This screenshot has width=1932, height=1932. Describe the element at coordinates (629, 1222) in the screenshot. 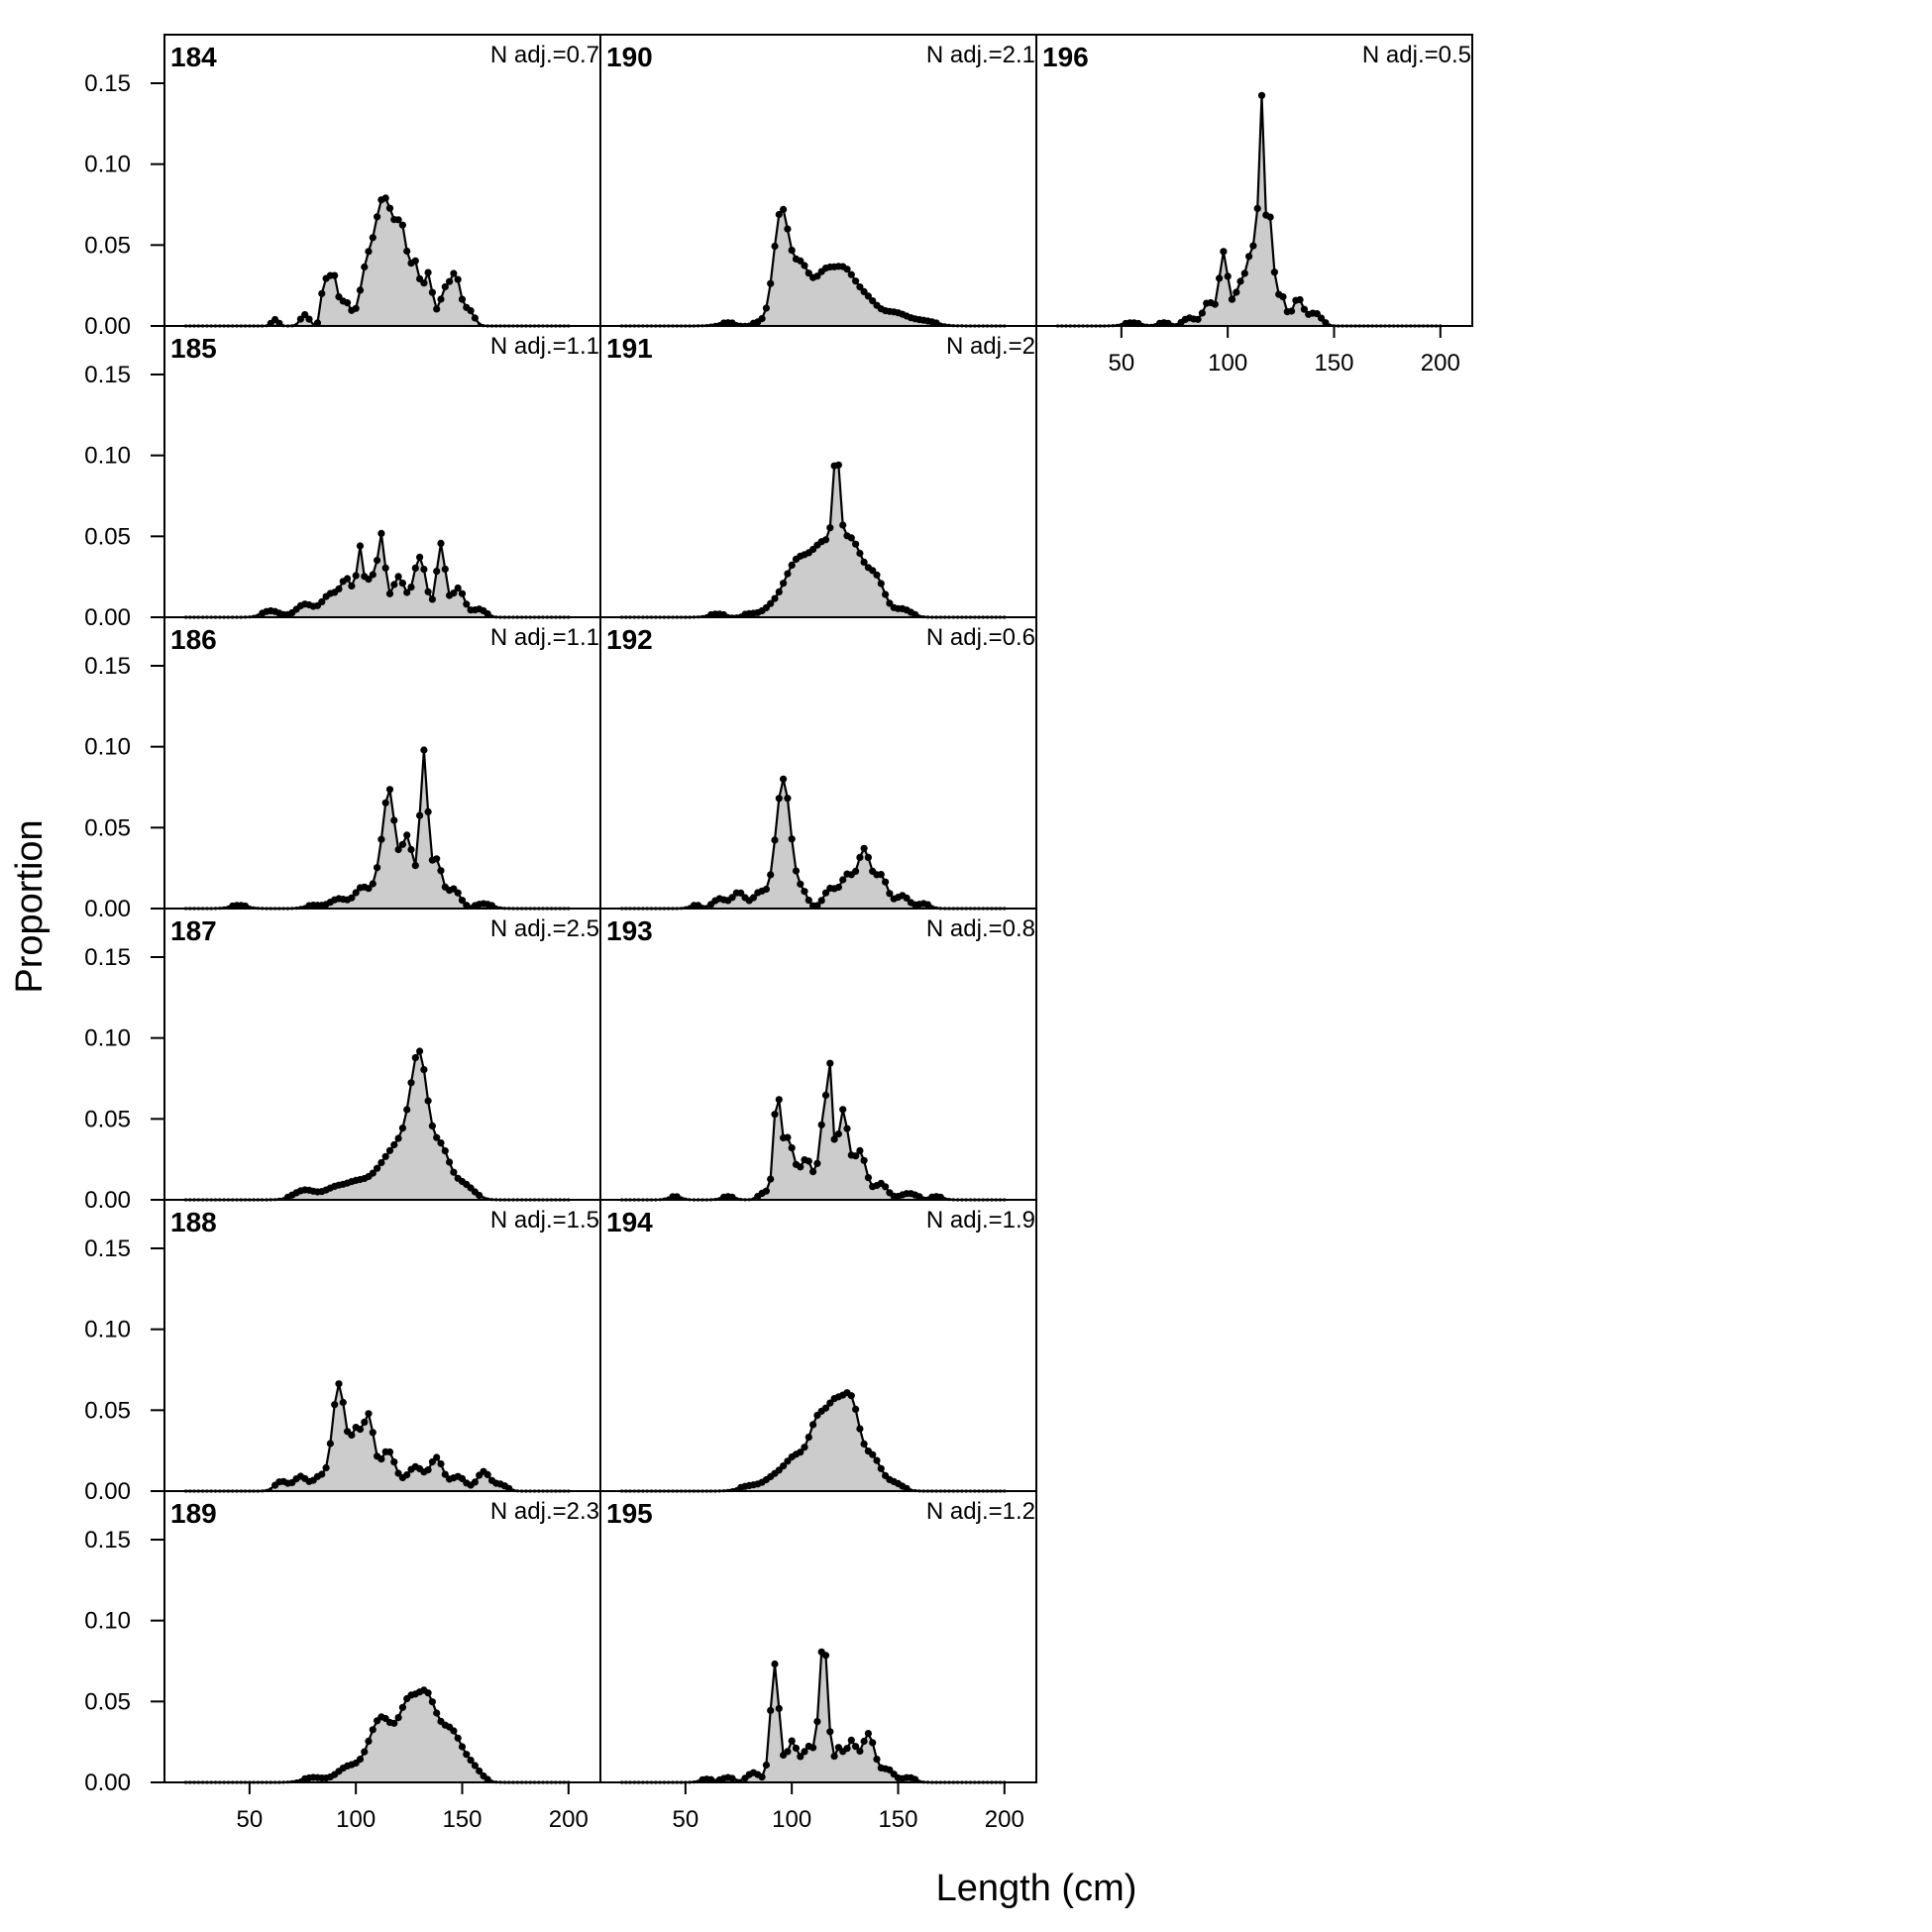

I see `panel-title: 194` at that location.